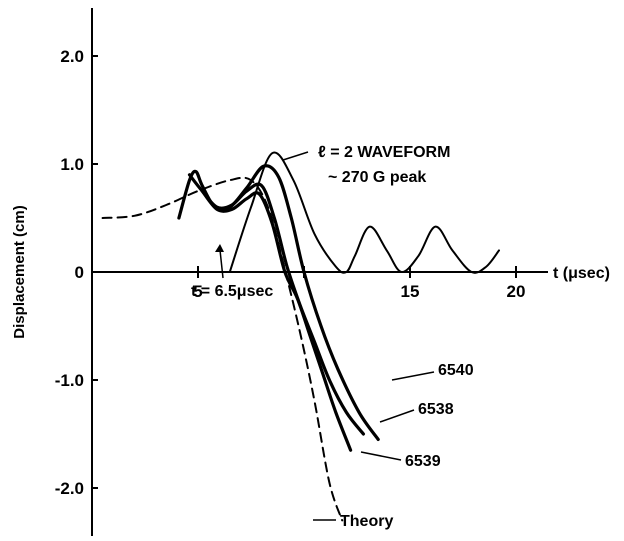 The height and width of the screenshot is (541, 624). What do you see at coordinates (197, 291) in the screenshot?
I see `x-tick-label: 5` at bounding box center [197, 291].